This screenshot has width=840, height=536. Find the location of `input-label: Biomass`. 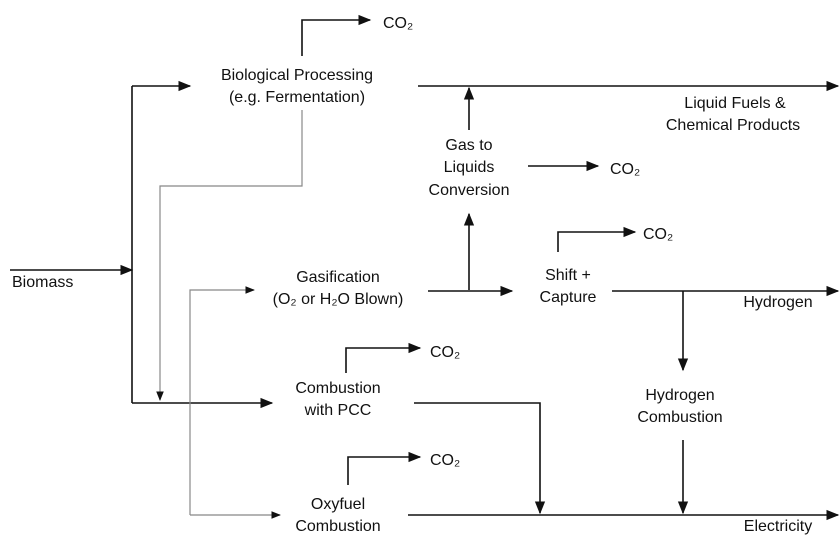

input-label: Biomass is located at coordinates (42, 282).